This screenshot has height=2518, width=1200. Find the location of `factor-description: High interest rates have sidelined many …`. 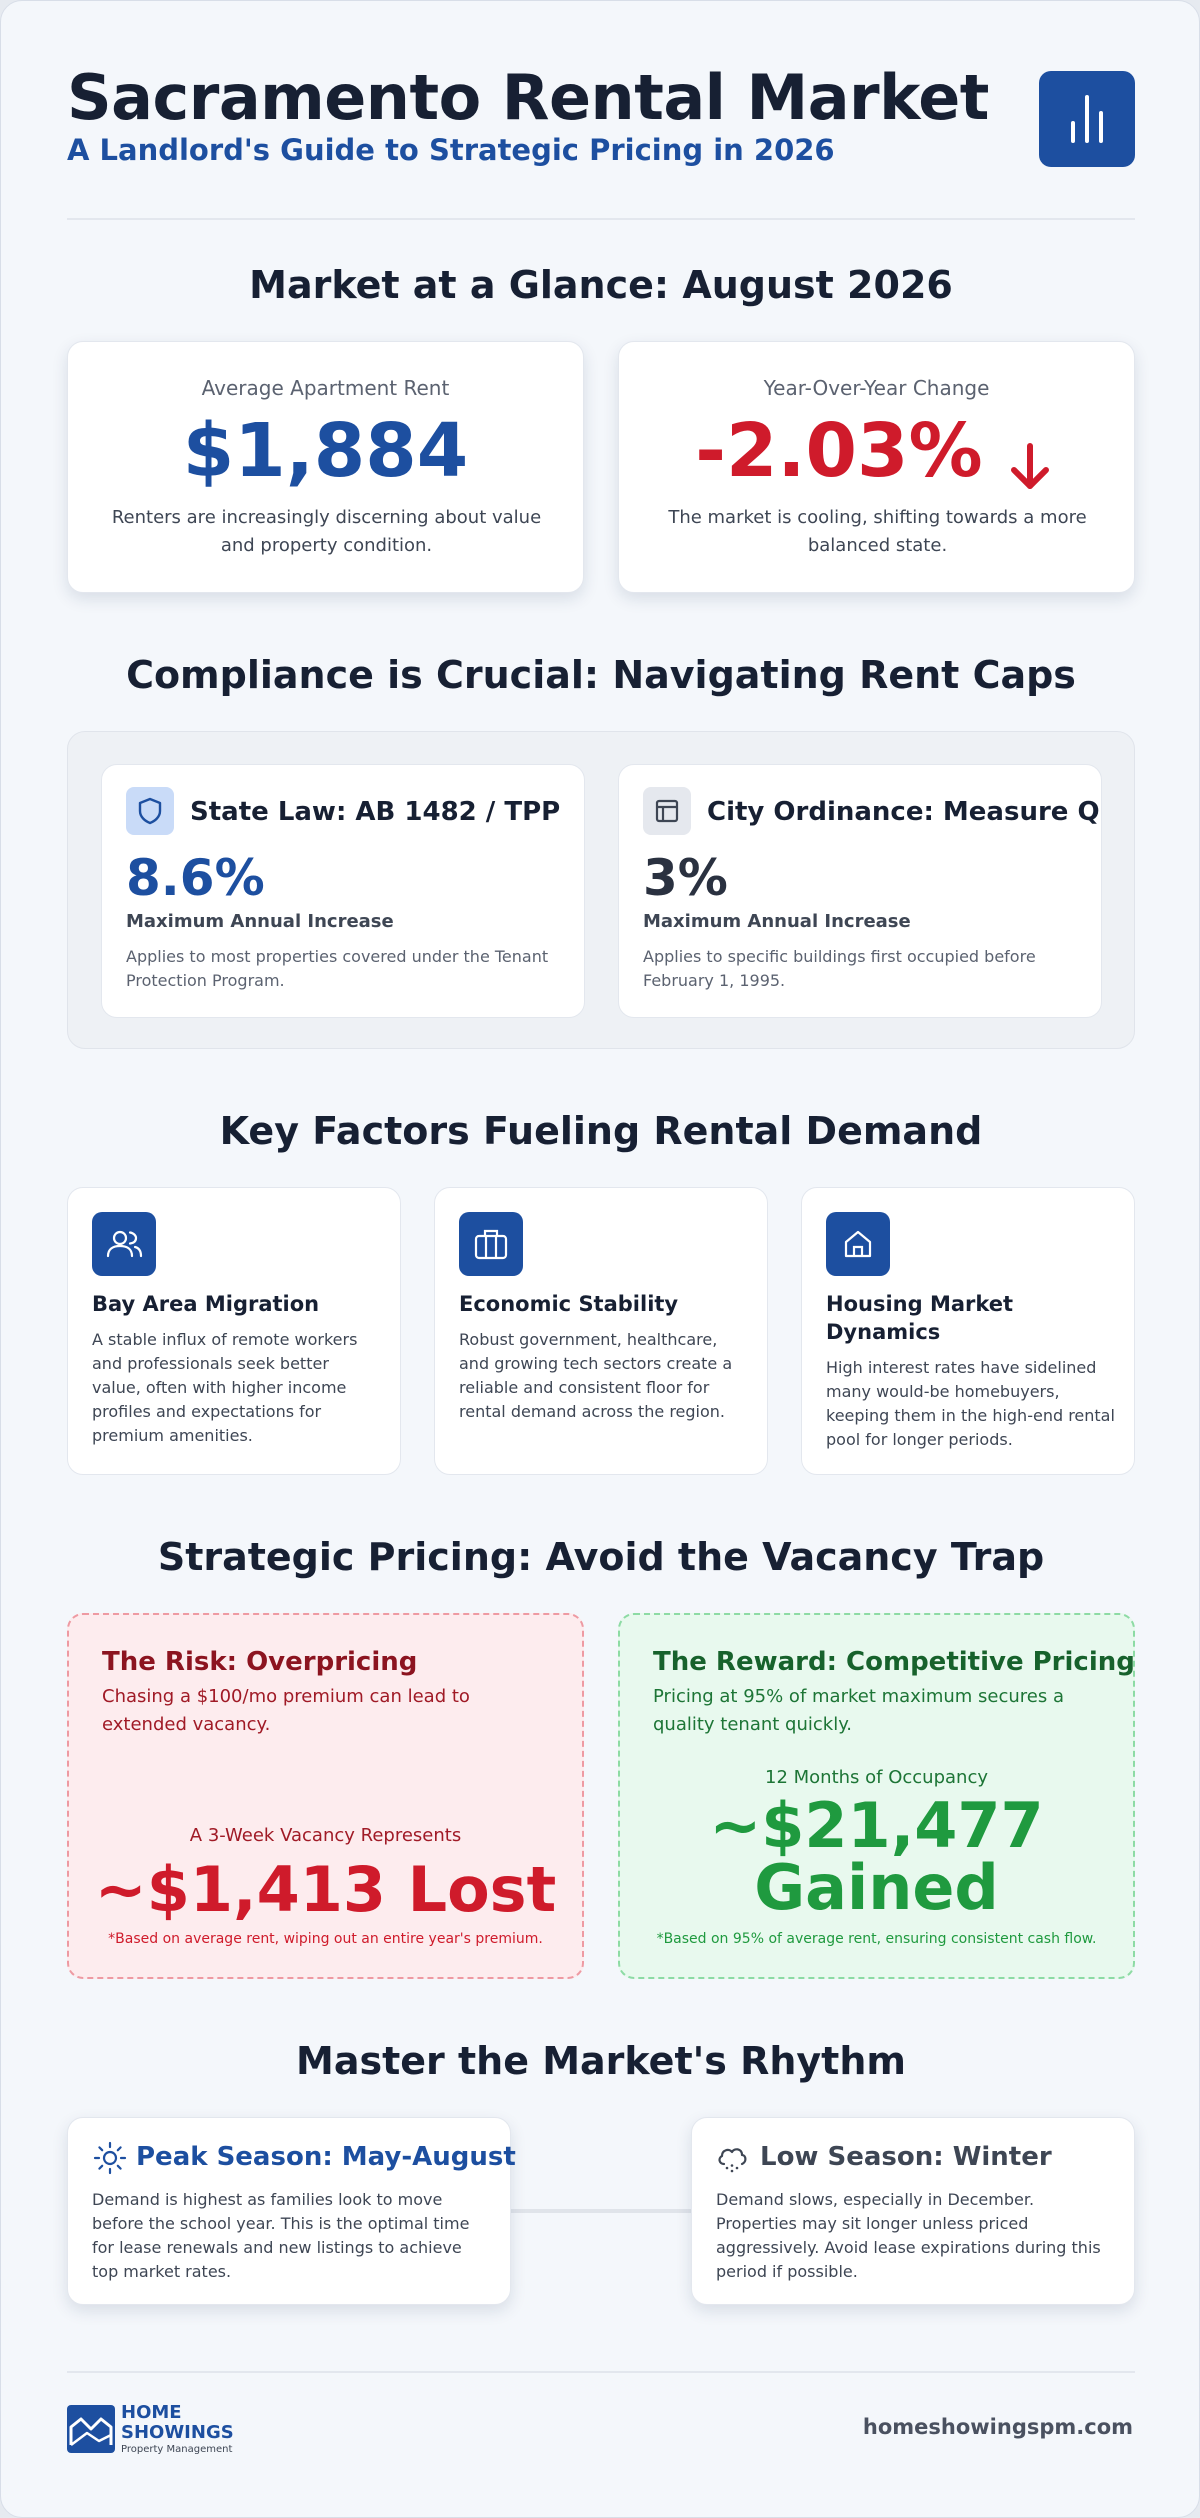

factor-description: High interest rates have sidelined many … is located at coordinates (970, 1403).